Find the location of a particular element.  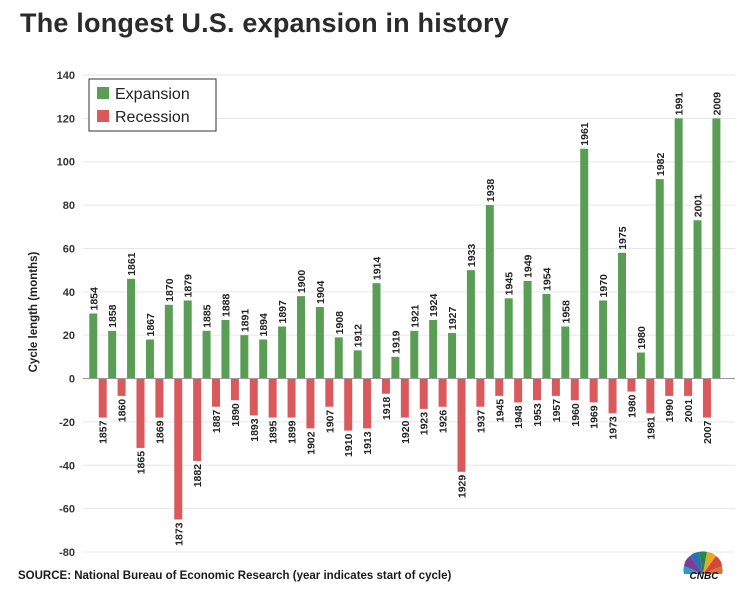

expansion-bar-label: 1921 is located at coordinates (415, 316).